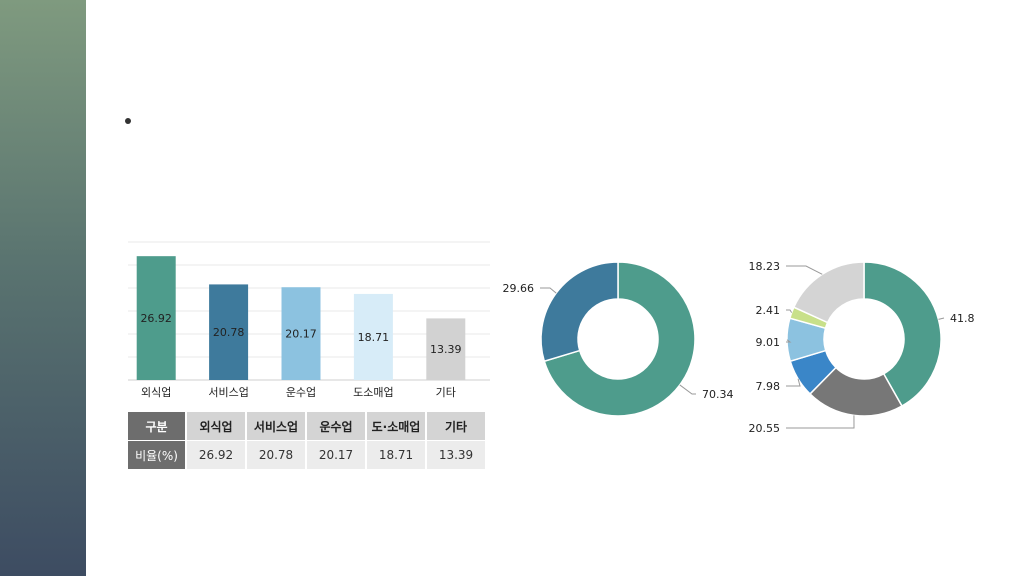 This screenshot has width=1024, height=576. Describe the element at coordinates (446, 392) in the screenshot. I see `tick-label: 기타` at that location.